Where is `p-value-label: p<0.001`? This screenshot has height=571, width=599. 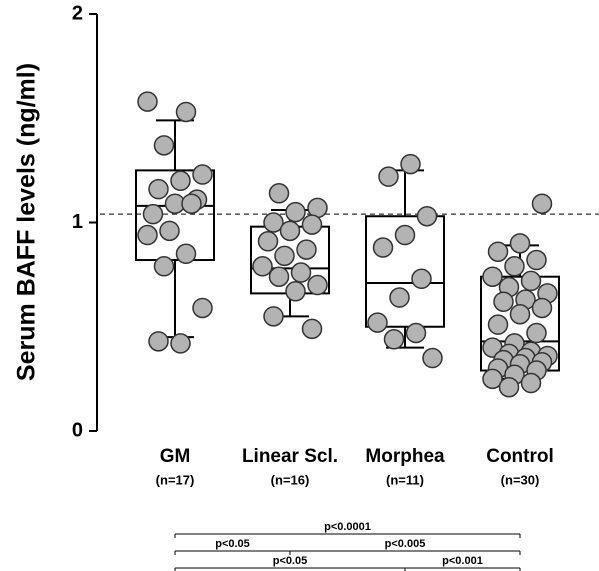
p-value-label: p<0.001 is located at coordinates (462, 561).